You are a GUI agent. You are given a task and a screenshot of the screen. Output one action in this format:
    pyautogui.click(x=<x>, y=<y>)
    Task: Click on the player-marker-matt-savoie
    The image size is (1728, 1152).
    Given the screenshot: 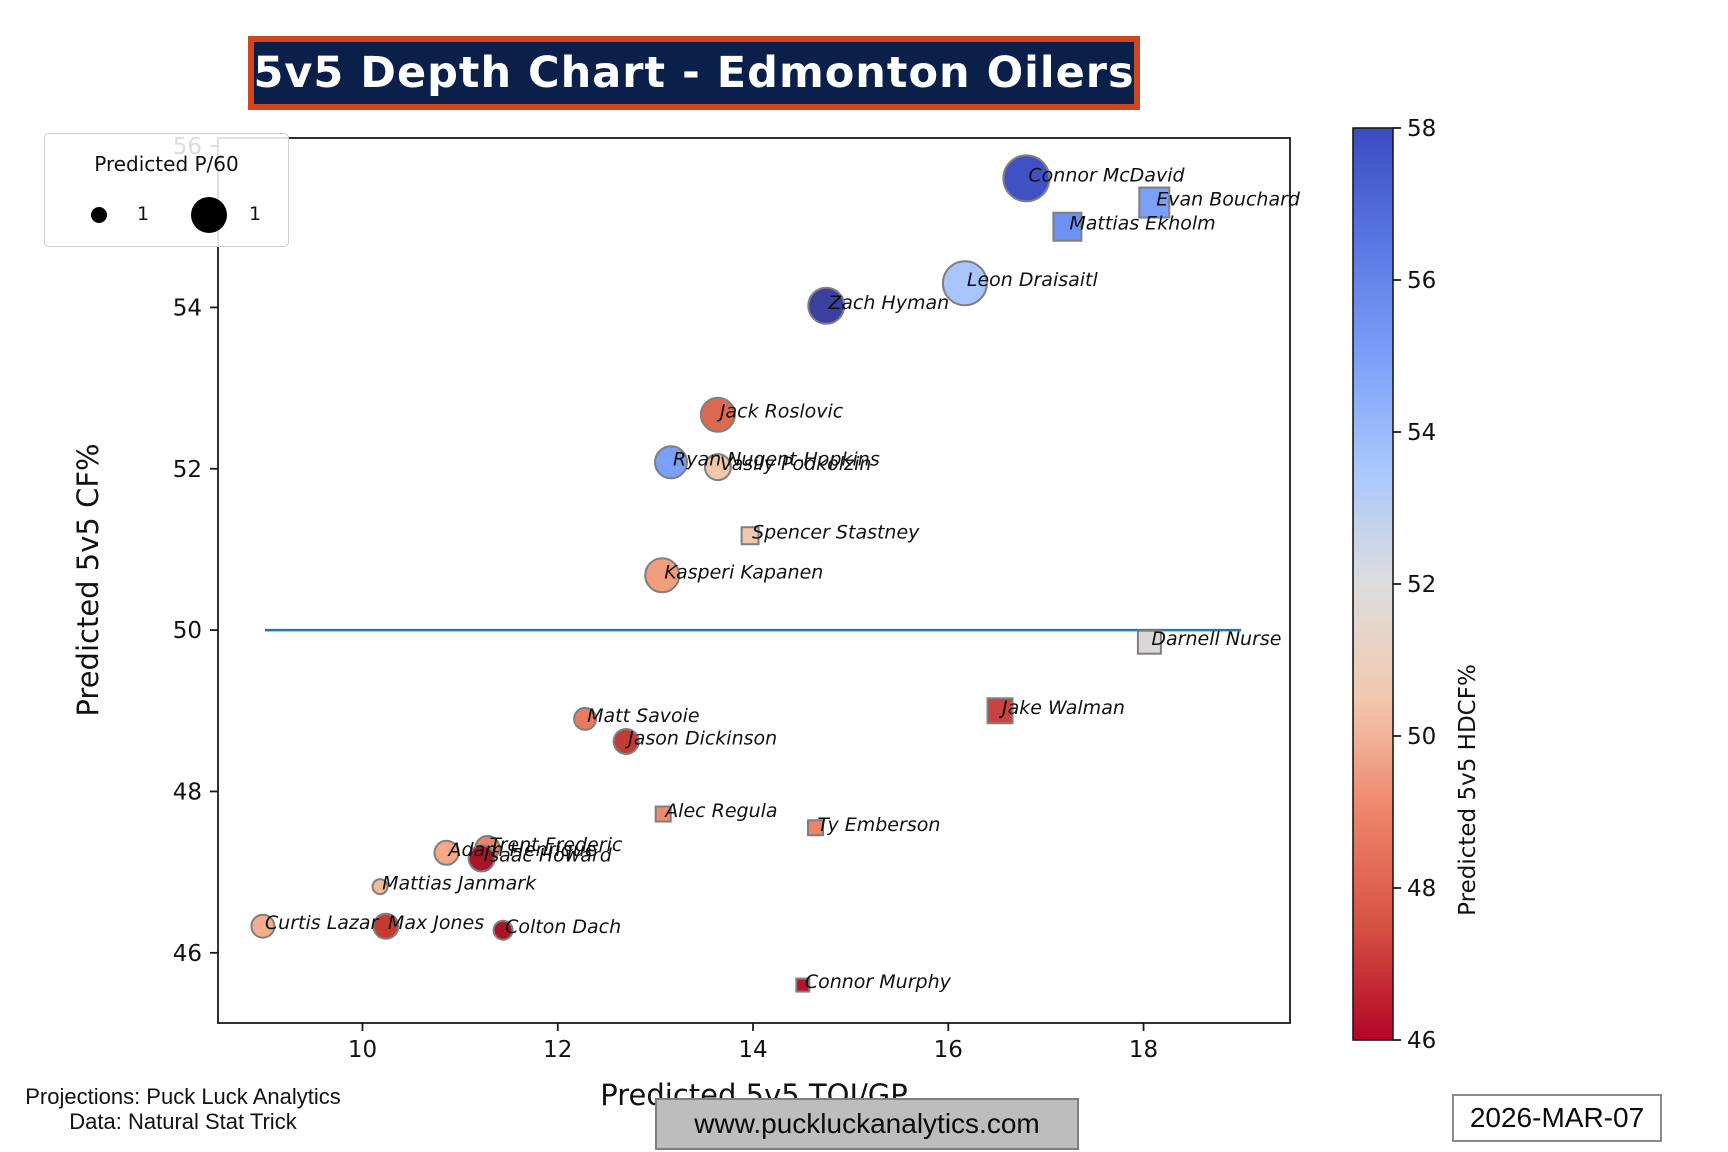 What is the action you would take?
    pyautogui.click(x=585, y=718)
    